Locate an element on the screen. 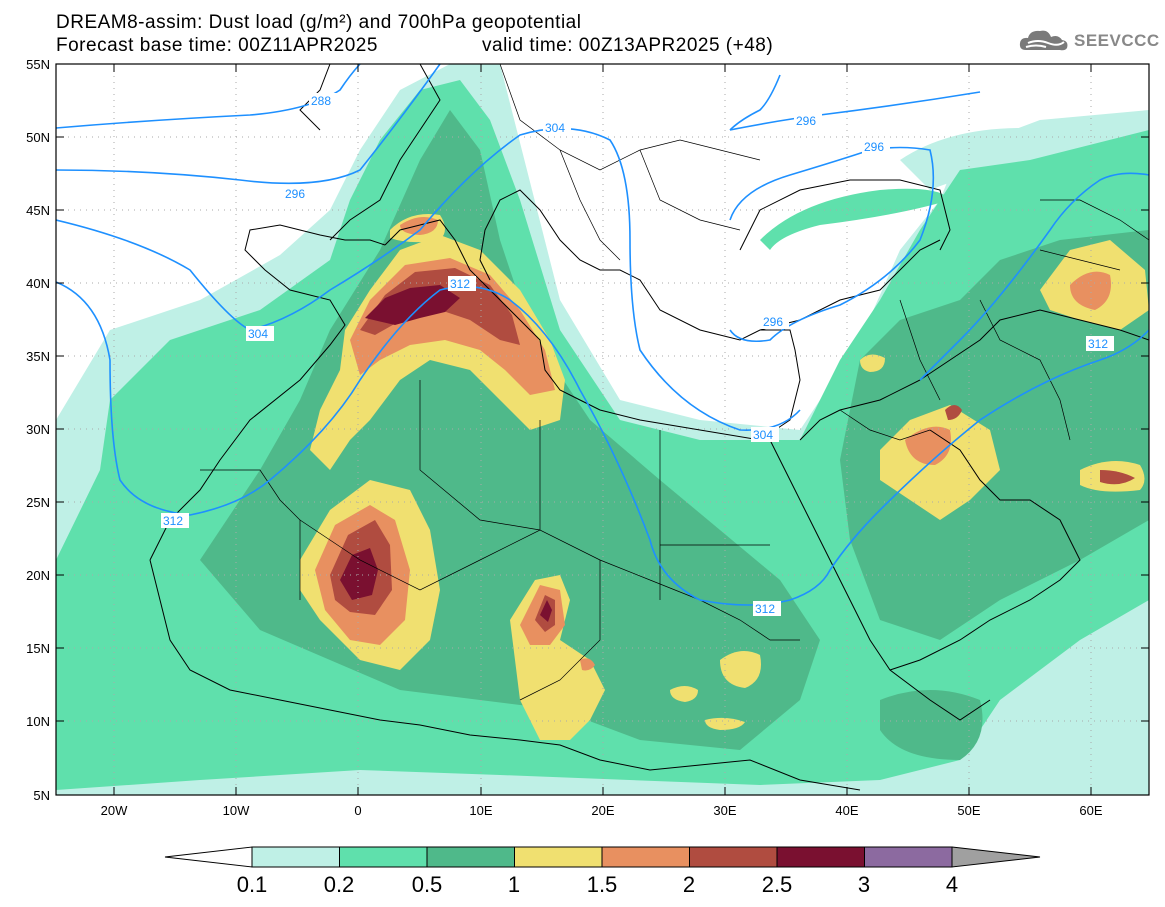 Image resolution: width=1165 pixels, height=907 pixels. lon-label: 10W is located at coordinates (236, 810).